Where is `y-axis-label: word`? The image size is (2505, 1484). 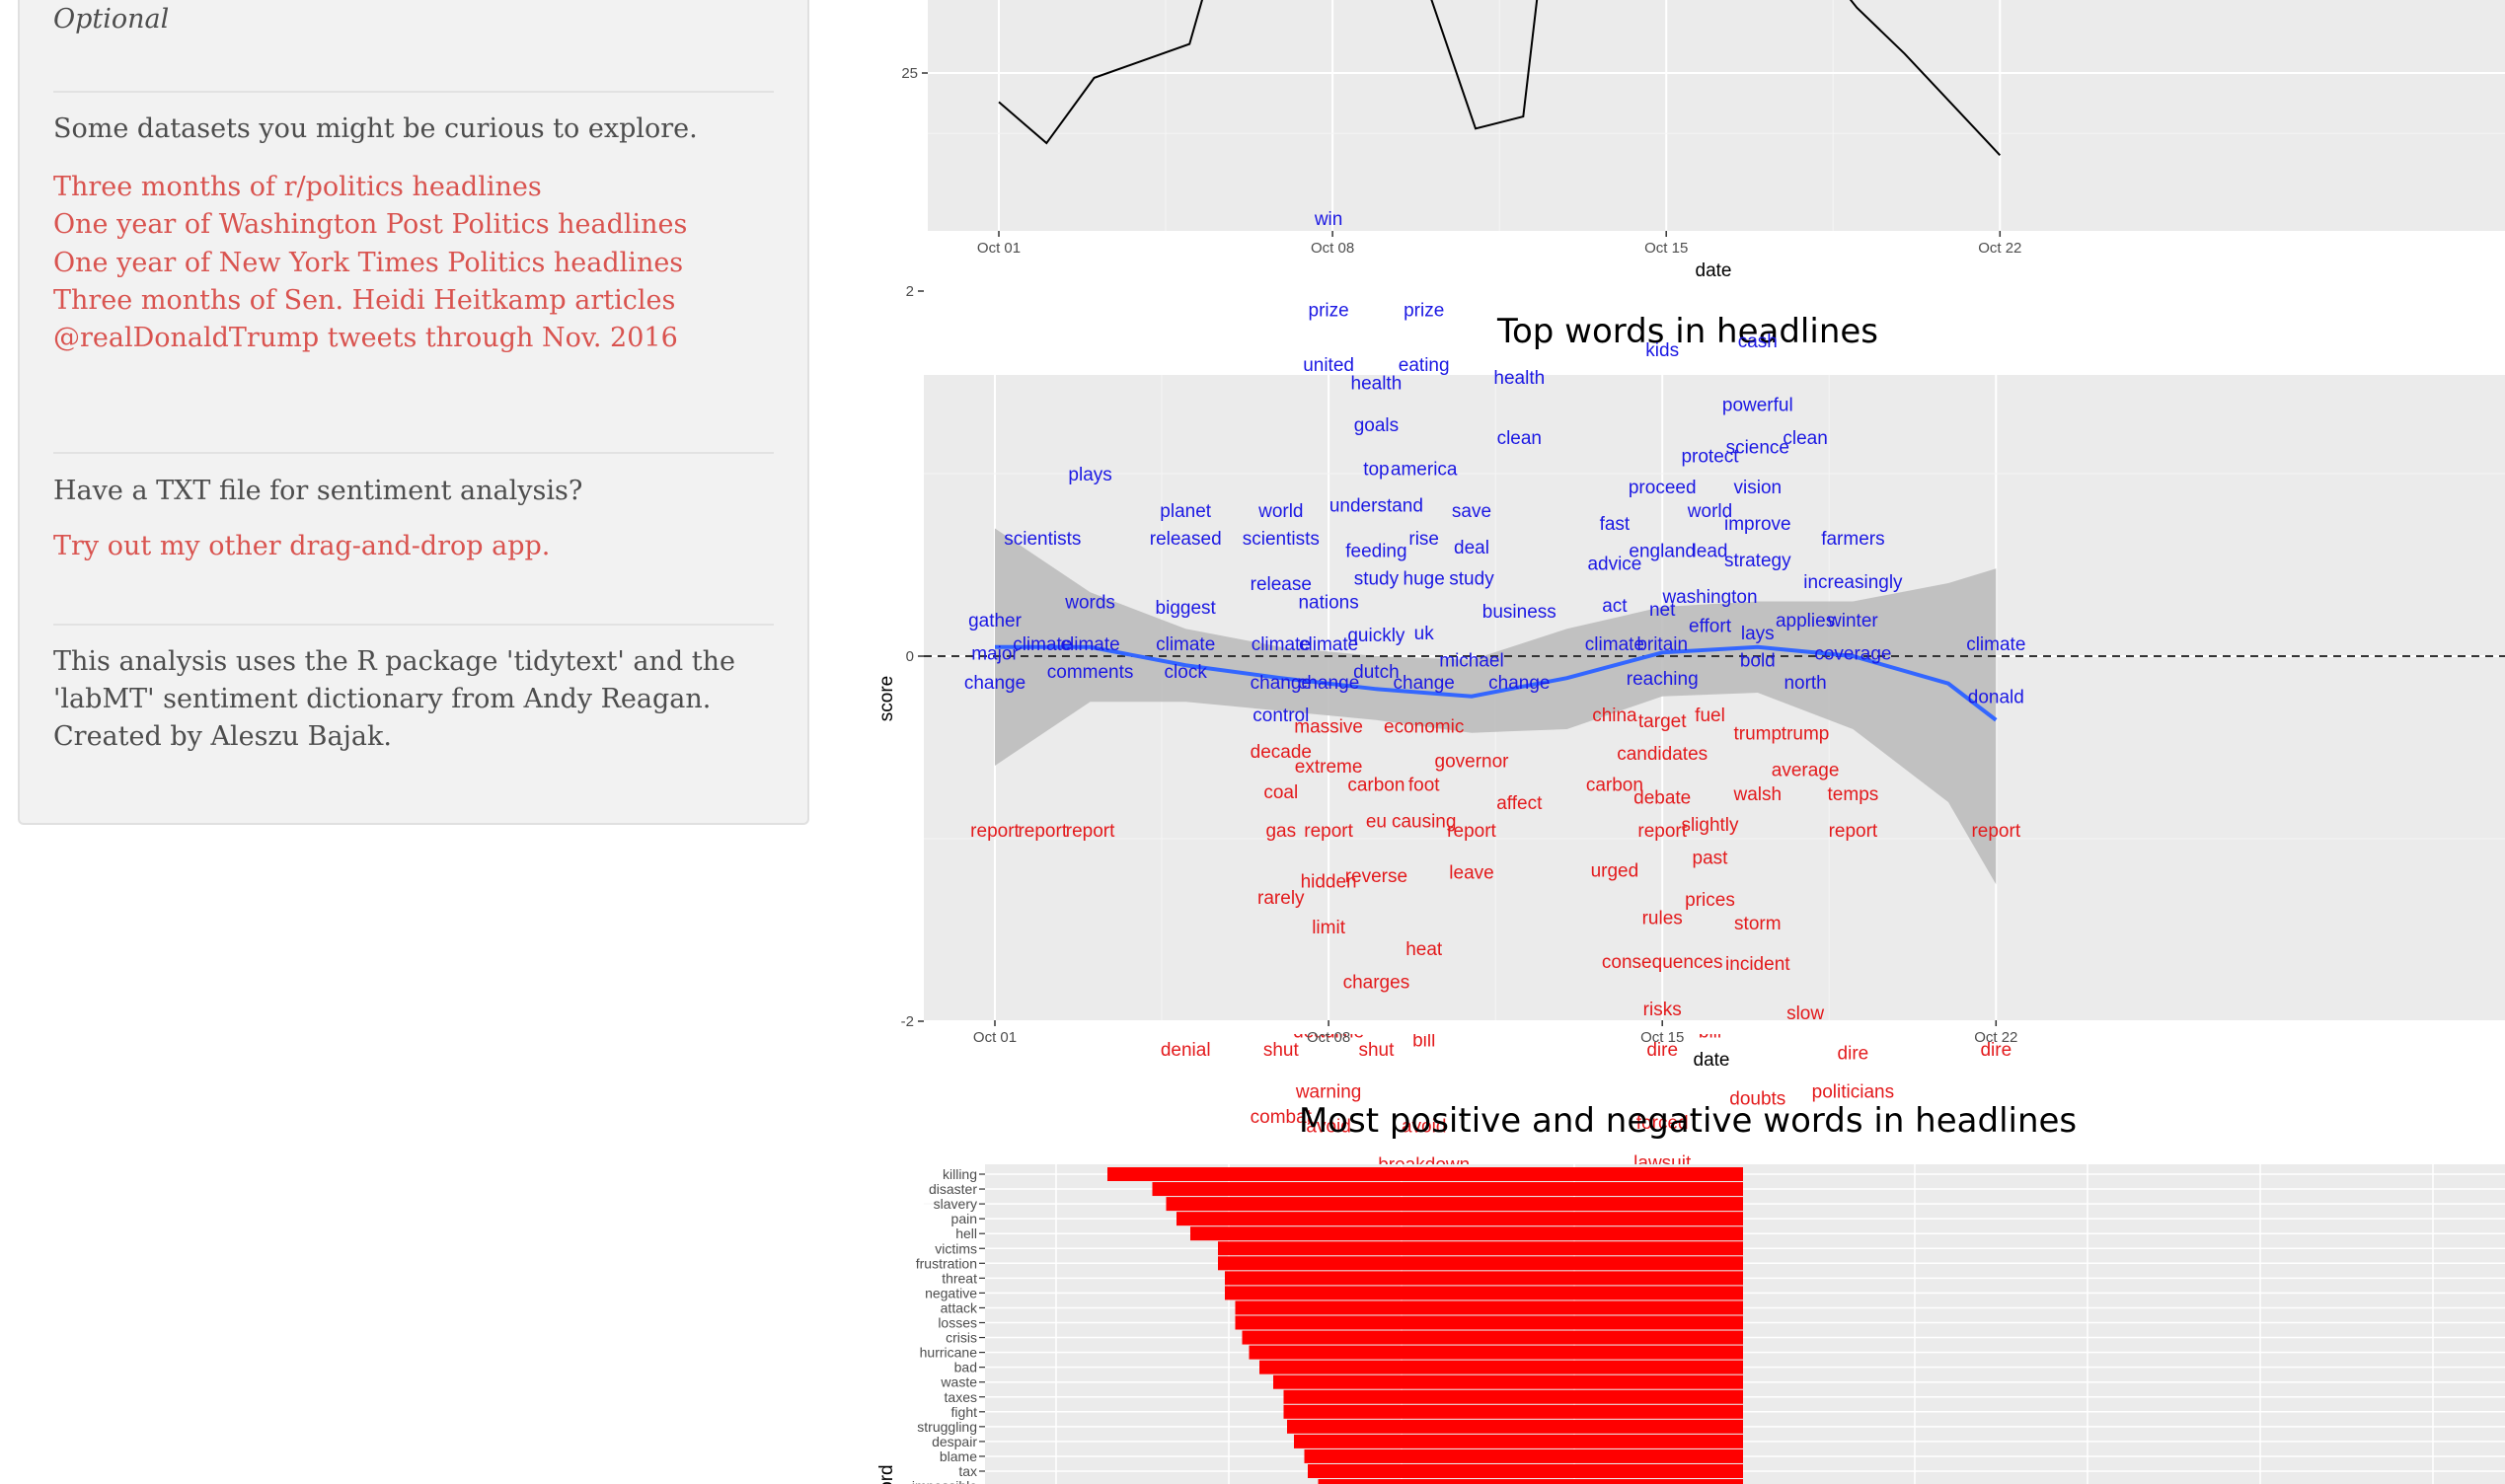 y-axis-label: word is located at coordinates (886, 1474).